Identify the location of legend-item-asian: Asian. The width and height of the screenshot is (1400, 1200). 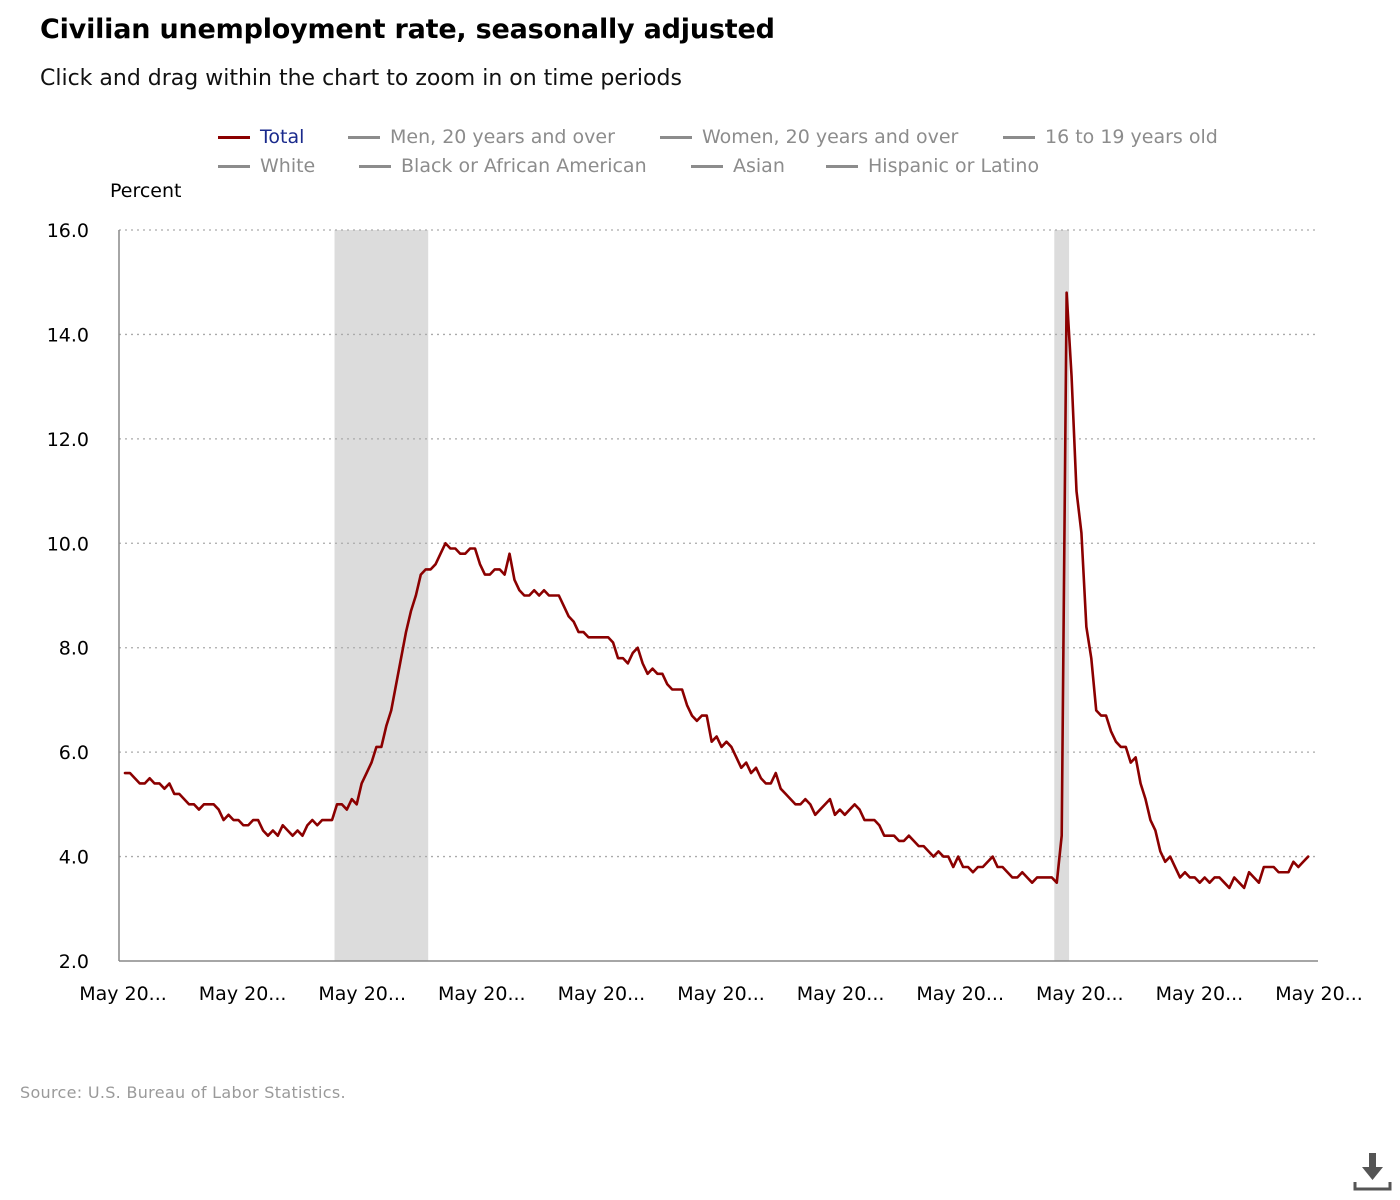
(738, 166).